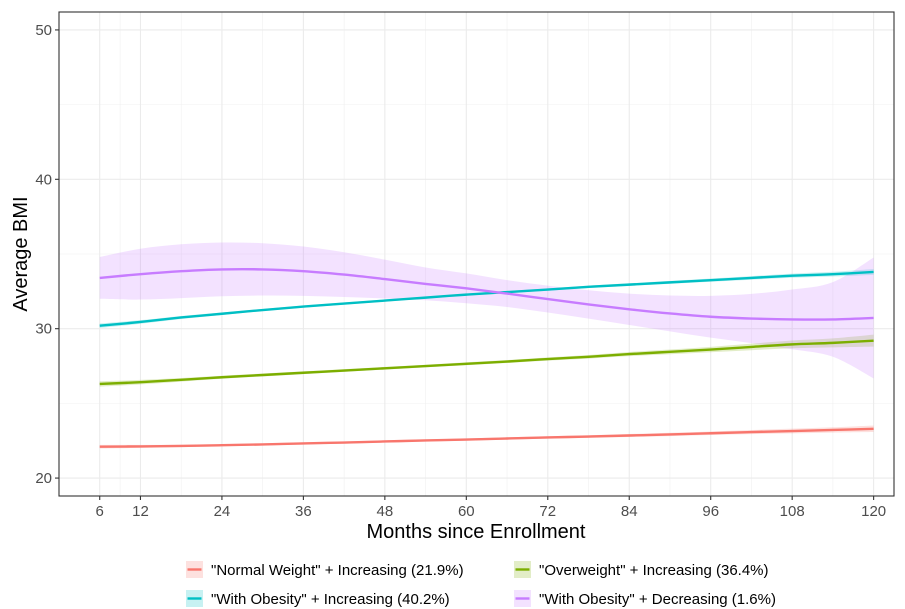 This screenshot has height=609, width=905. I want to click on x-tick-label: 60, so click(466, 511).